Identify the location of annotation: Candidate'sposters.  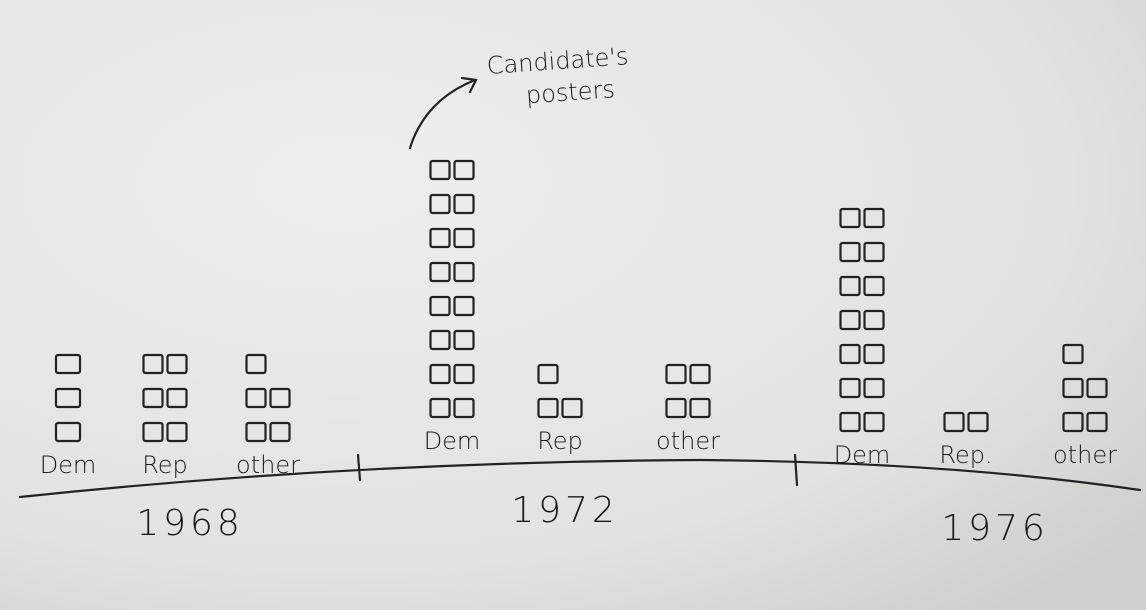
(559, 77).